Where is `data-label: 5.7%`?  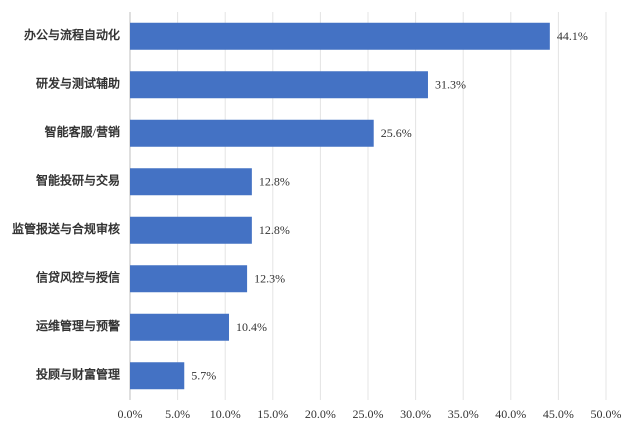
data-label: 5.7% is located at coordinates (203, 376).